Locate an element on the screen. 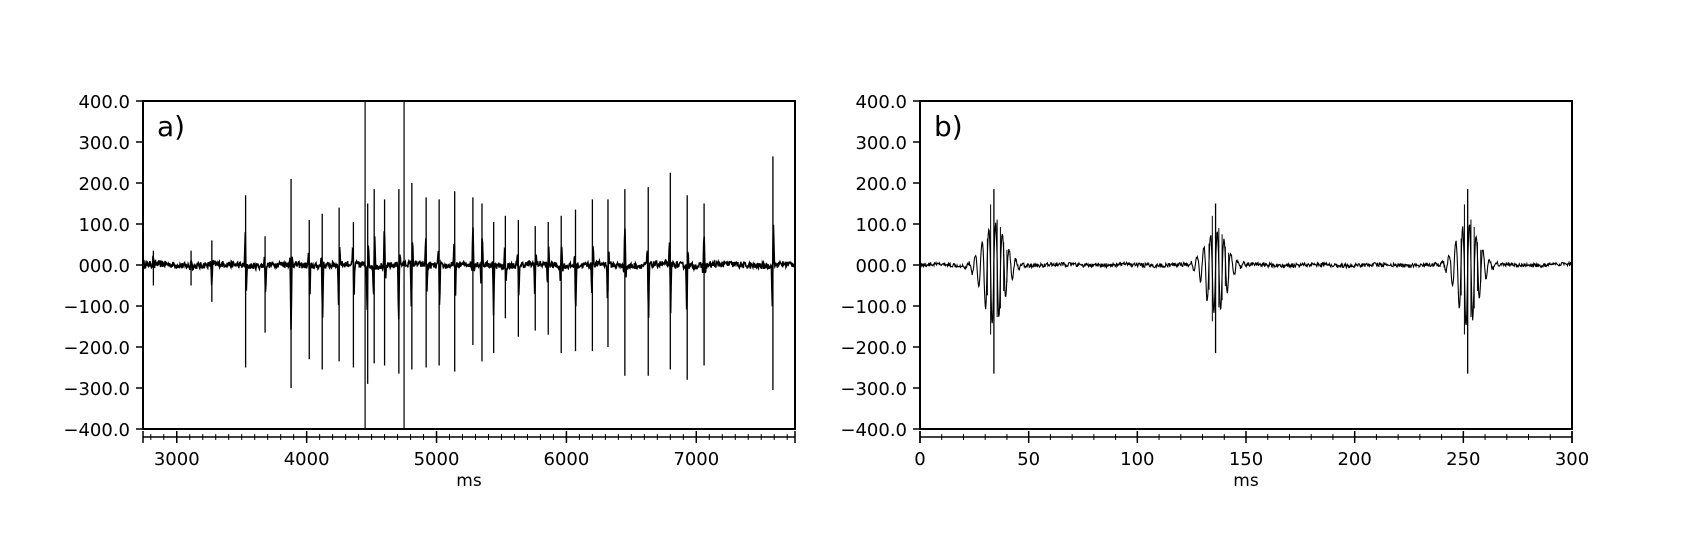  panel-b-x-axis: 0 50 100 150 200 250 300 is located at coordinates (1251, 450).